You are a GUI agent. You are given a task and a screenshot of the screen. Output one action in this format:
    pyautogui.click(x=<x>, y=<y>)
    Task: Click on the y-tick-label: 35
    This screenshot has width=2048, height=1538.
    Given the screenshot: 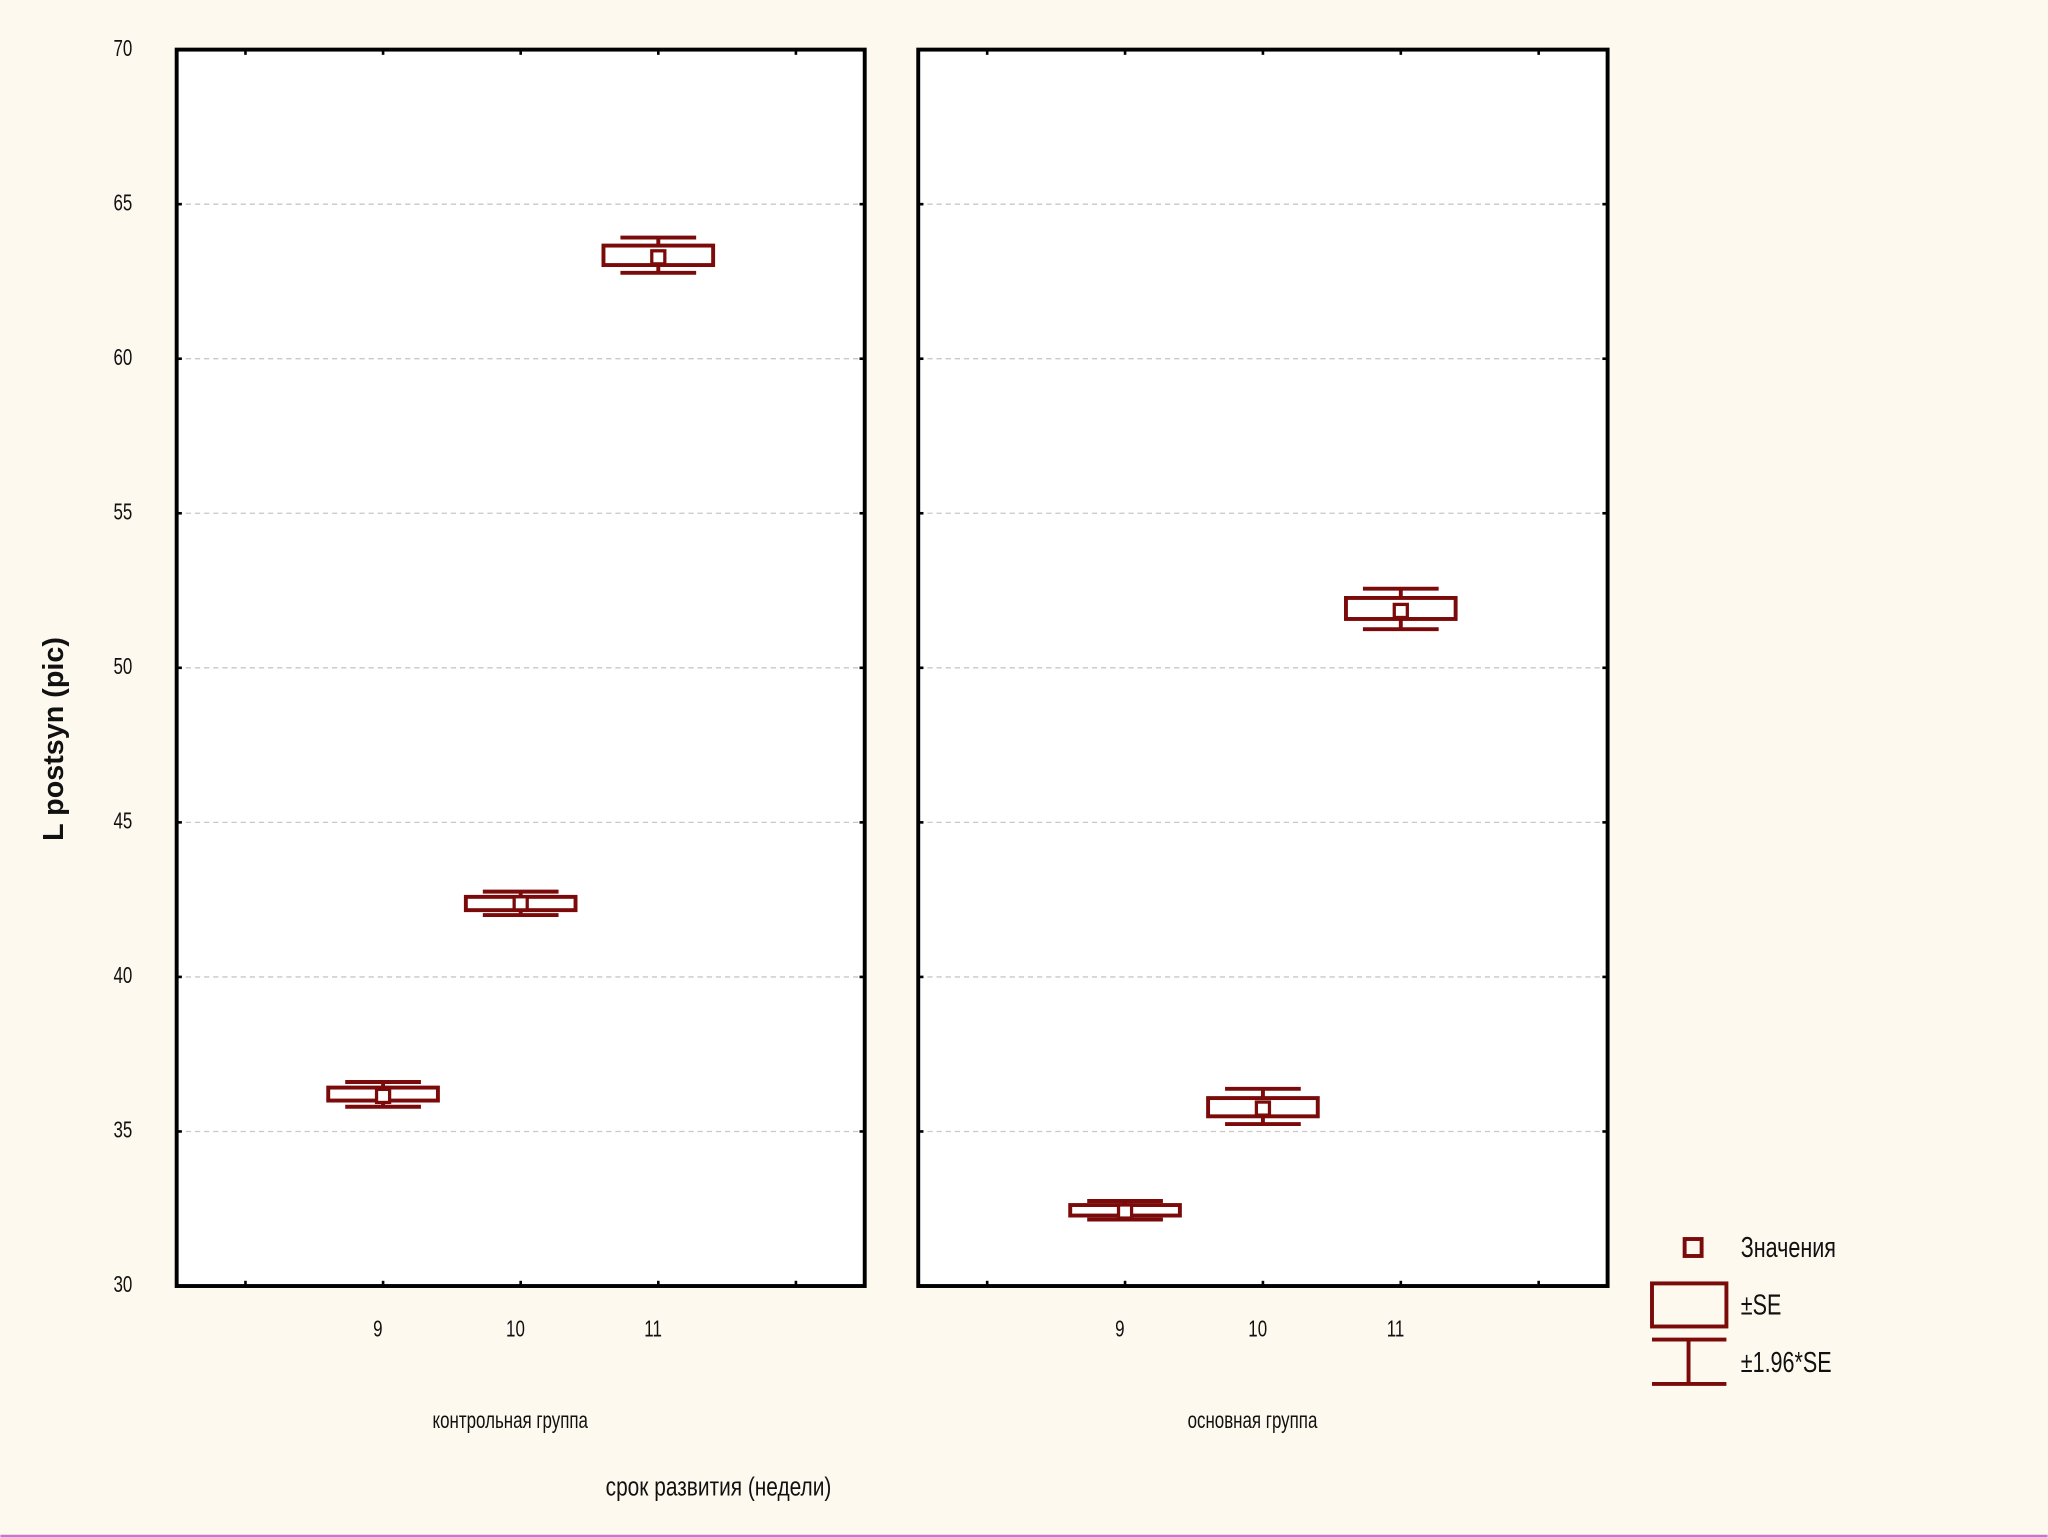 What is the action you would take?
    pyautogui.click(x=122, y=1130)
    